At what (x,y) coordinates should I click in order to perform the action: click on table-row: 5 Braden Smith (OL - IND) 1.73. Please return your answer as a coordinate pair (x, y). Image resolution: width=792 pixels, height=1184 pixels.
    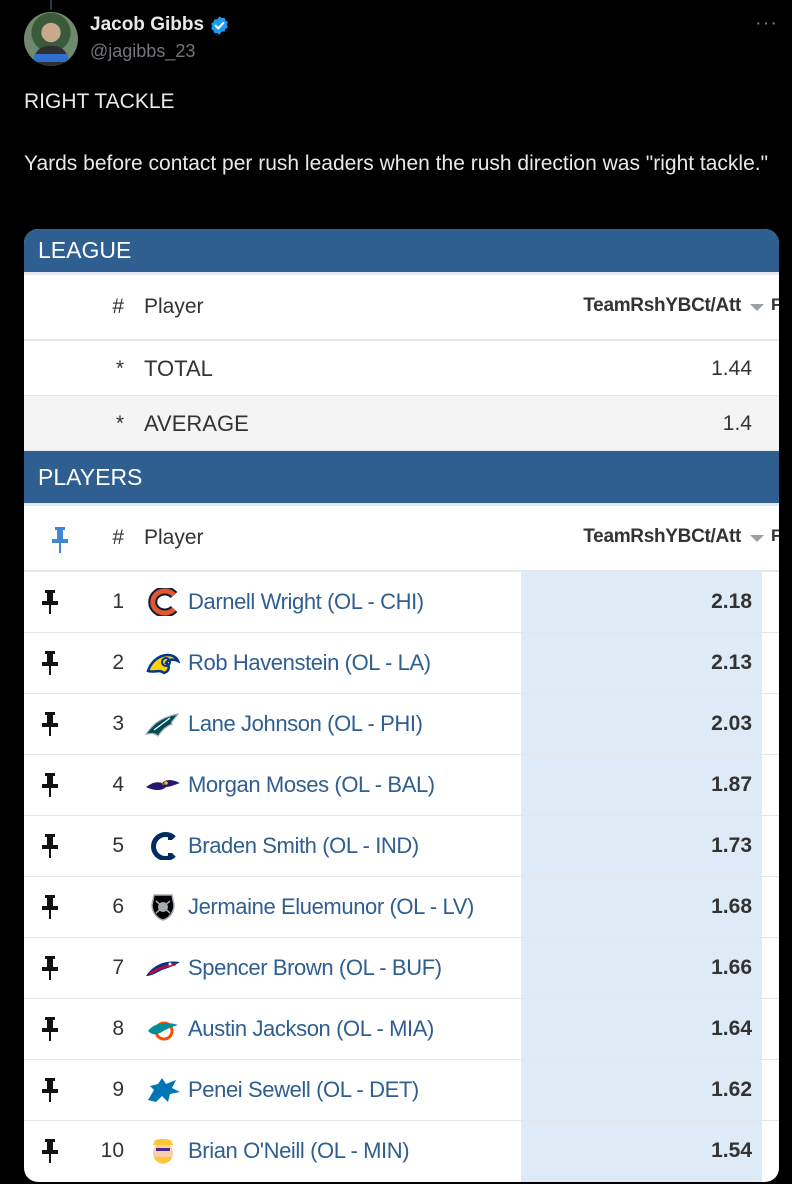
    Looking at the image, I should click on (401, 846).